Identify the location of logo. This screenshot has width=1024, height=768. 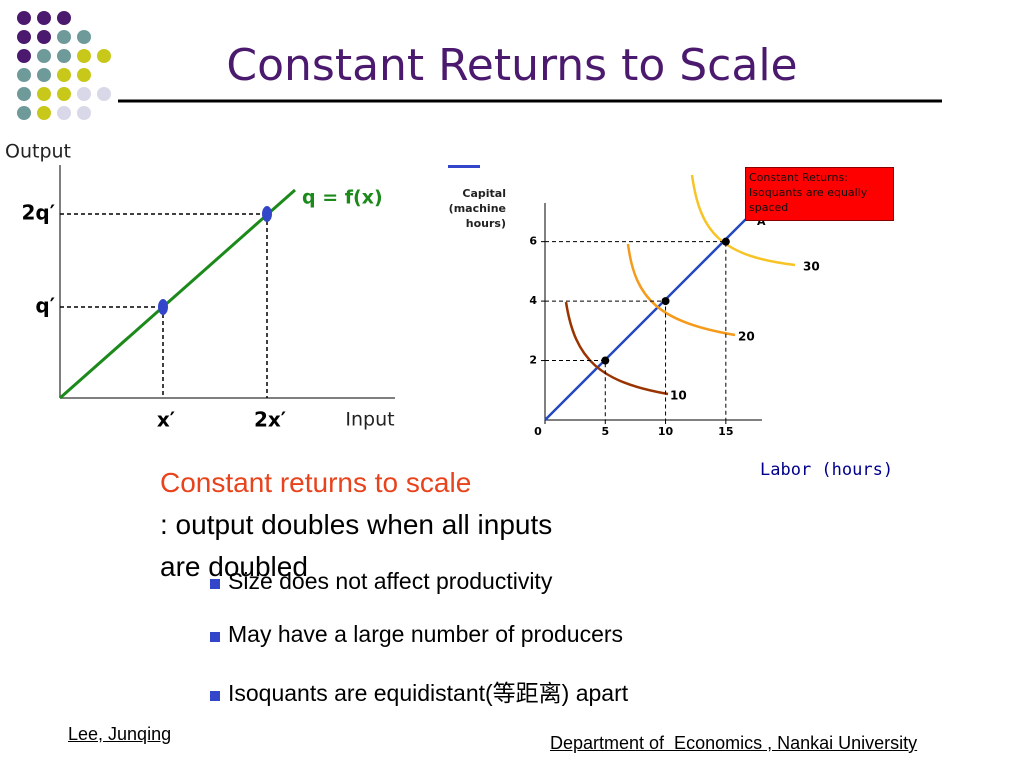
(64, 65).